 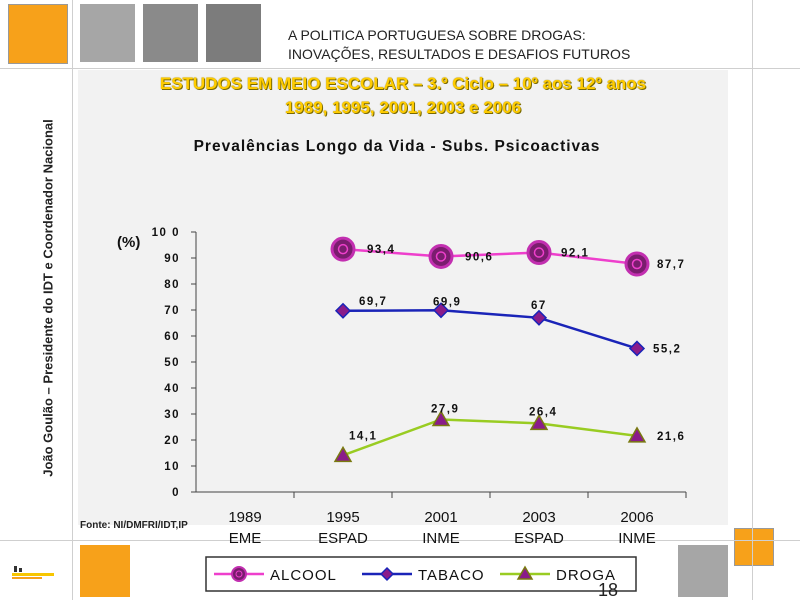 I want to click on legend-box, so click(x=421, y=574).